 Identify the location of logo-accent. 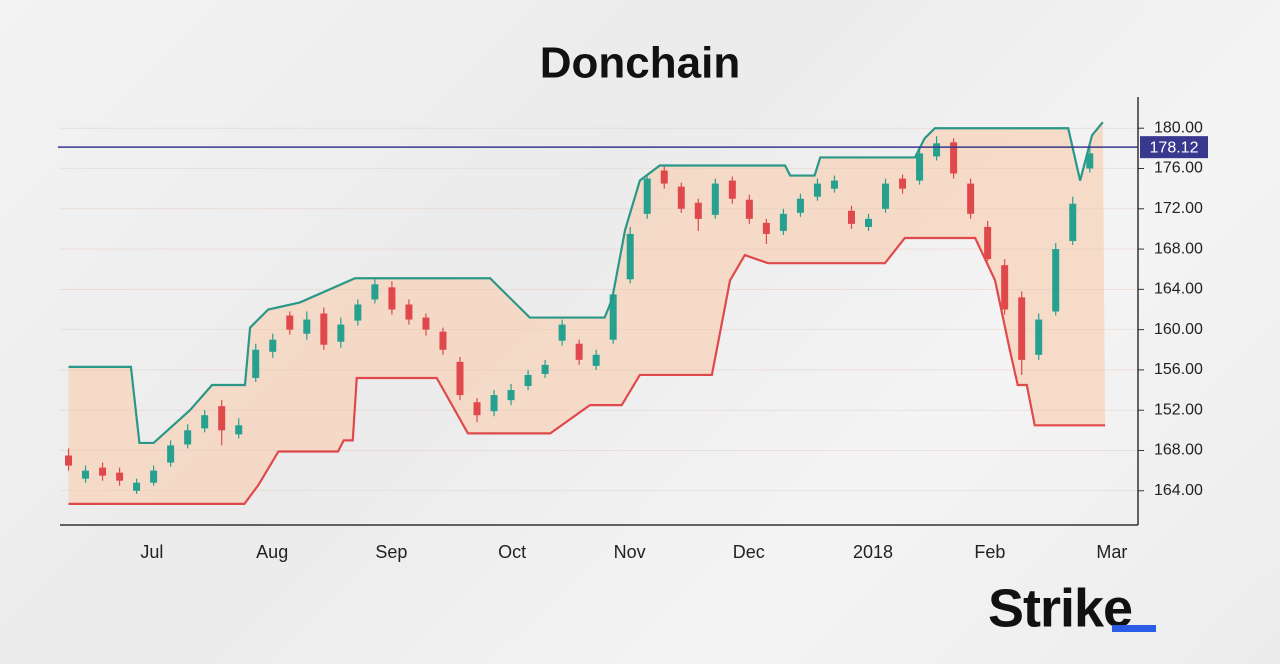
(1134, 628).